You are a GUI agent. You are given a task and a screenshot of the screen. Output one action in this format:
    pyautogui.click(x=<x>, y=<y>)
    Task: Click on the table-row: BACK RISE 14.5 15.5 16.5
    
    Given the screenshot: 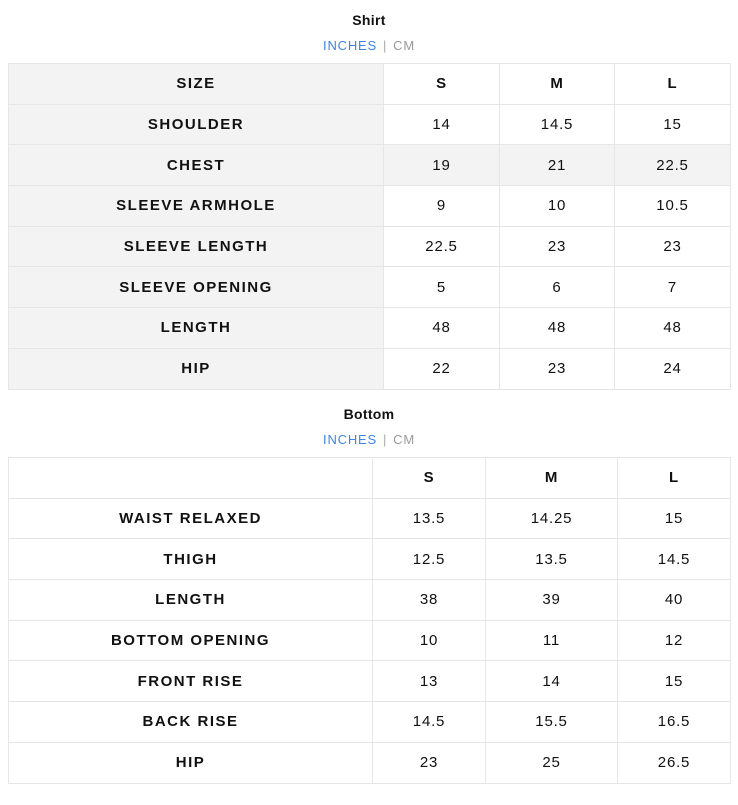 What is the action you would take?
    pyautogui.click(x=369, y=722)
    